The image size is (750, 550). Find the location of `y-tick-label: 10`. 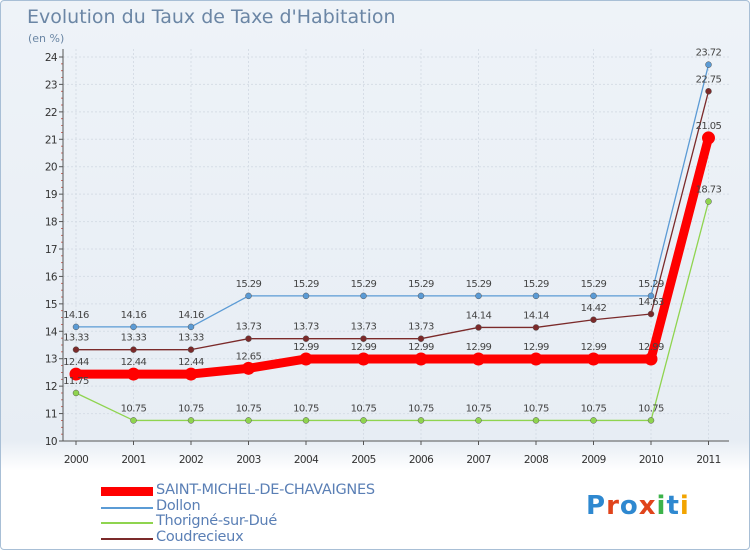

y-tick-label: 10 is located at coordinates (51, 442).